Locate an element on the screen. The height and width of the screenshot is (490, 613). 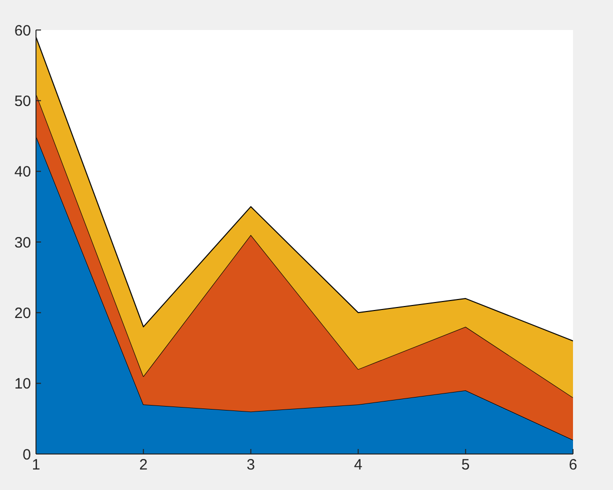
x-tick-label: 4 is located at coordinates (358, 465).